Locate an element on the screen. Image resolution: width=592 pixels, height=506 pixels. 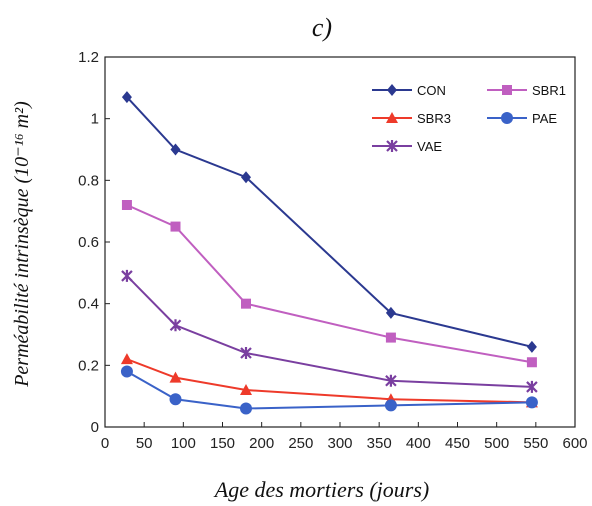
y-tick-label: 1 is located at coordinates (95, 119).